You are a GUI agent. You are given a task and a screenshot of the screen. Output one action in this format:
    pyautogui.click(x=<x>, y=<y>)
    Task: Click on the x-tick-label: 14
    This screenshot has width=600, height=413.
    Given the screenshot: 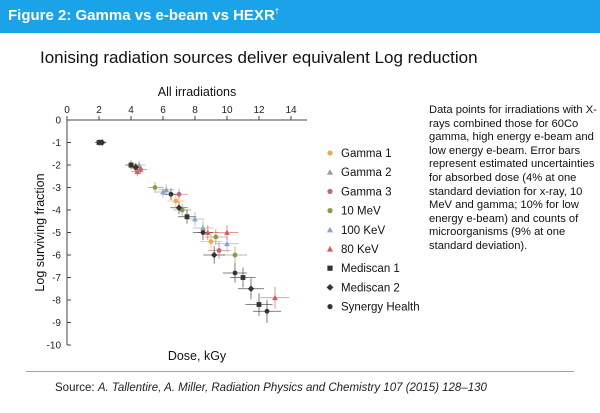 What is the action you would take?
    pyautogui.click(x=291, y=110)
    